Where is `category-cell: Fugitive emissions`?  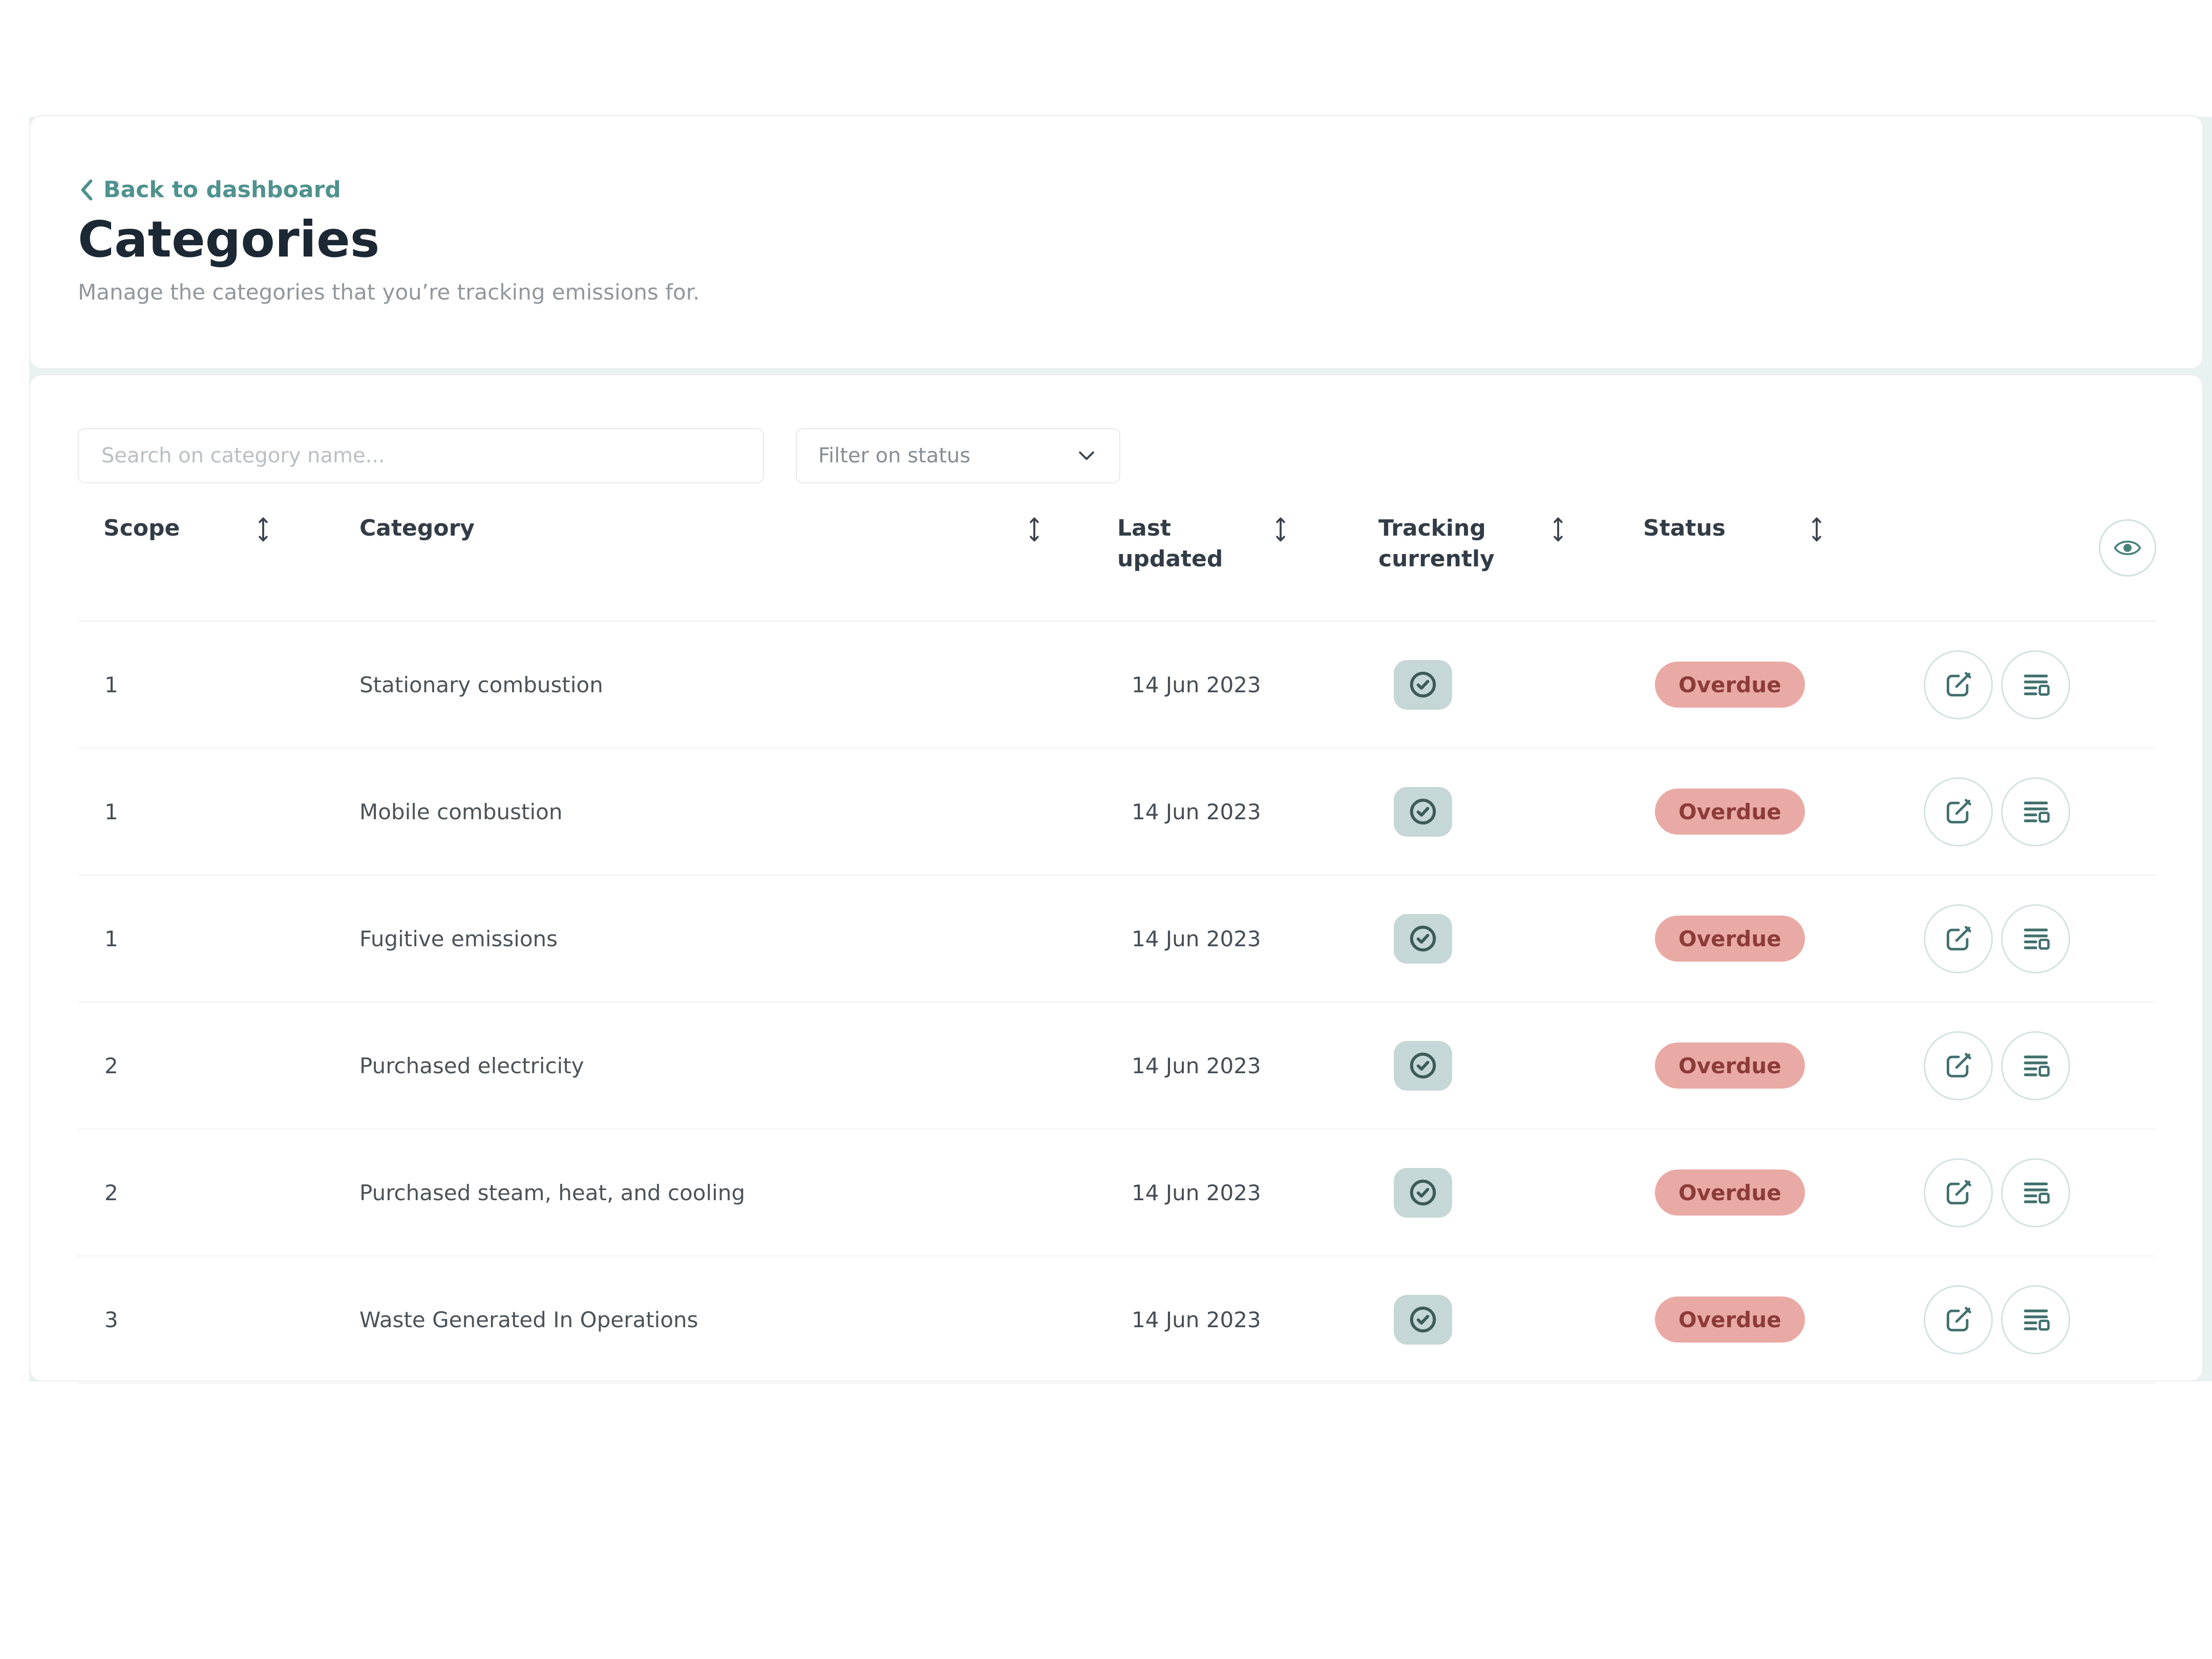
category-cell: Fugitive emissions is located at coordinates (458, 939).